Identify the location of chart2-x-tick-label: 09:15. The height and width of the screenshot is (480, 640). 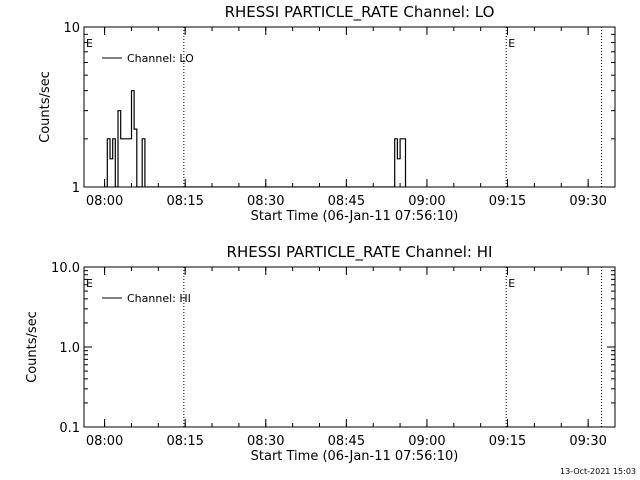
(507, 441).